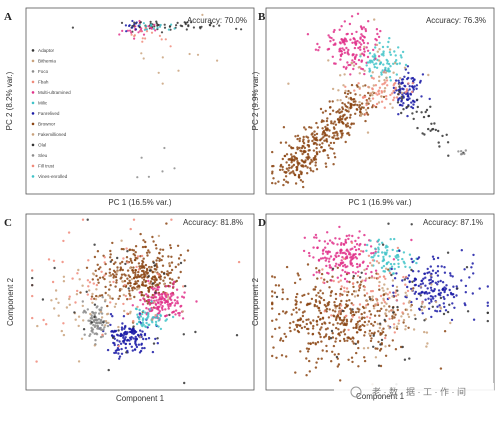  What do you see at coordinates (456, 20) in the screenshot?
I see `accuracy-b: Accuracy: 76.3%` at bounding box center [456, 20].